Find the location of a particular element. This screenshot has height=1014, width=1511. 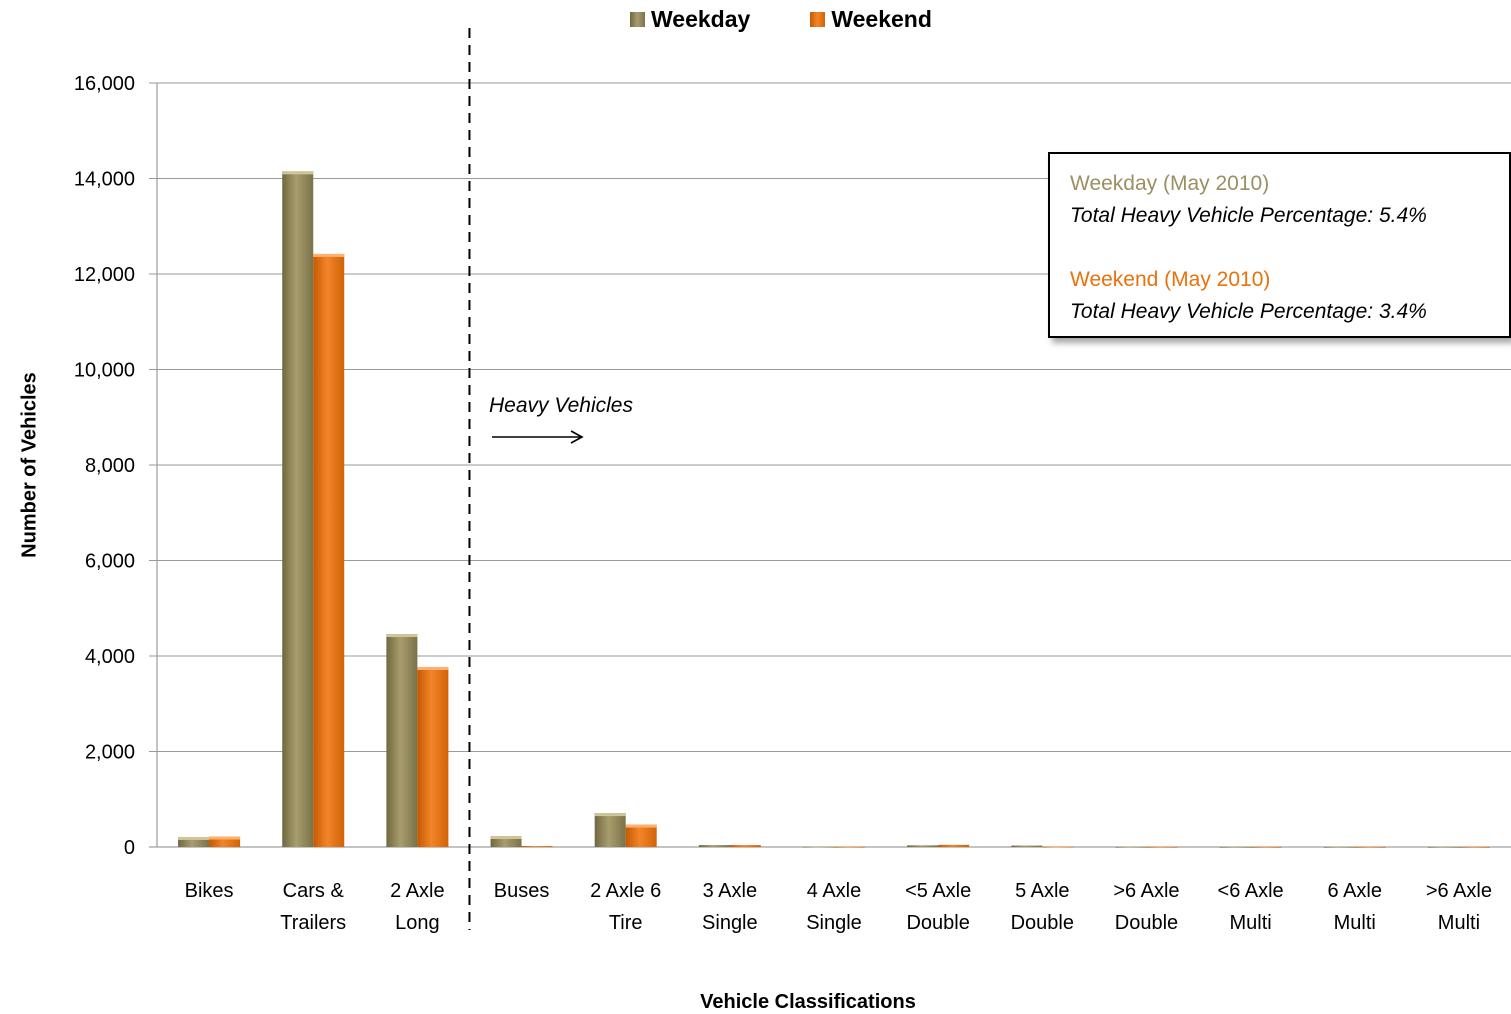

x-tick-label-11: 6 Axle Multi is located at coordinates (1355, 907).